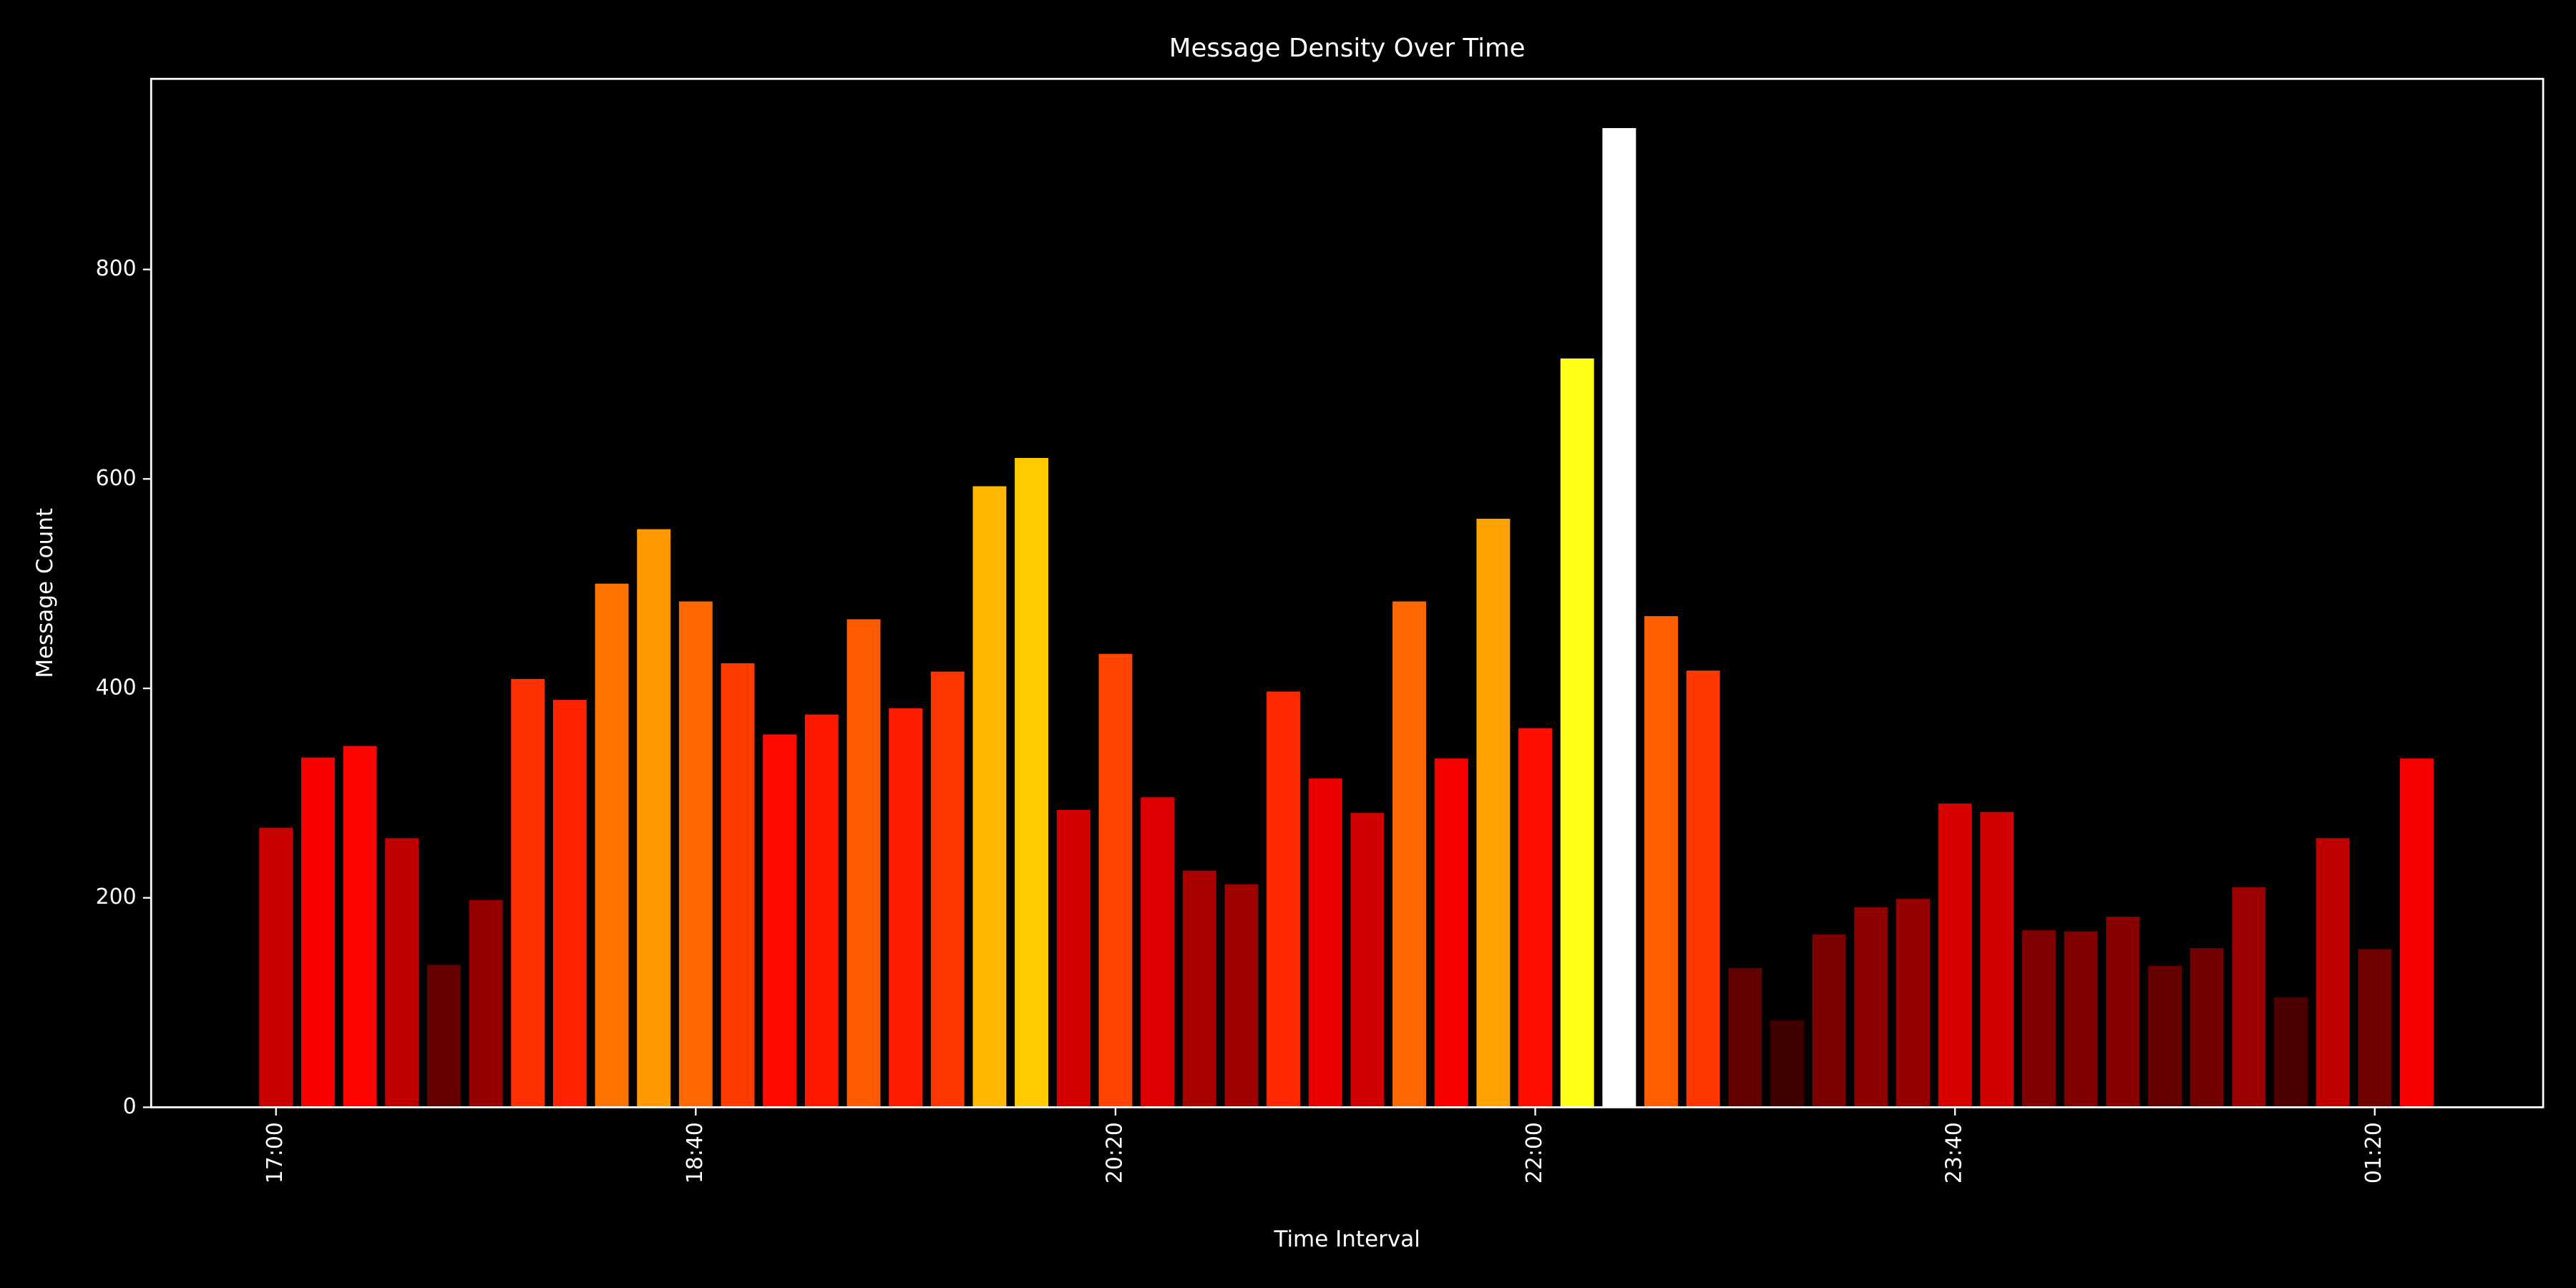 The height and width of the screenshot is (1288, 2576). Describe the element at coordinates (116, 688) in the screenshot. I see `y-tick-label: 400` at that location.